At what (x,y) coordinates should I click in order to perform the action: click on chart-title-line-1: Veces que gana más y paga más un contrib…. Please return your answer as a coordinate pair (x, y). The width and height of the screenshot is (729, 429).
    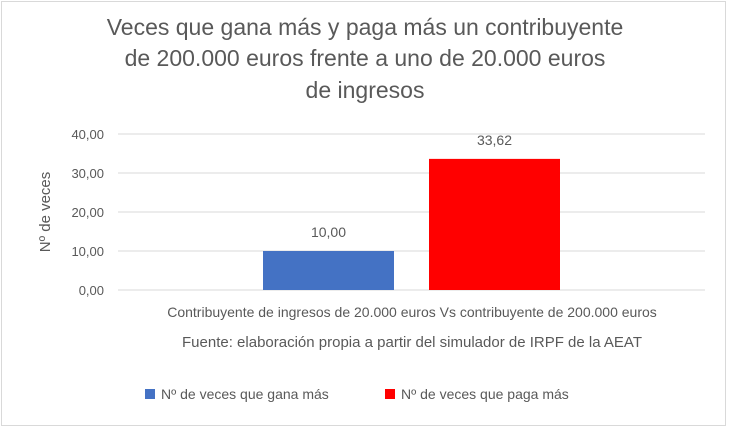
    Looking at the image, I should click on (365, 27).